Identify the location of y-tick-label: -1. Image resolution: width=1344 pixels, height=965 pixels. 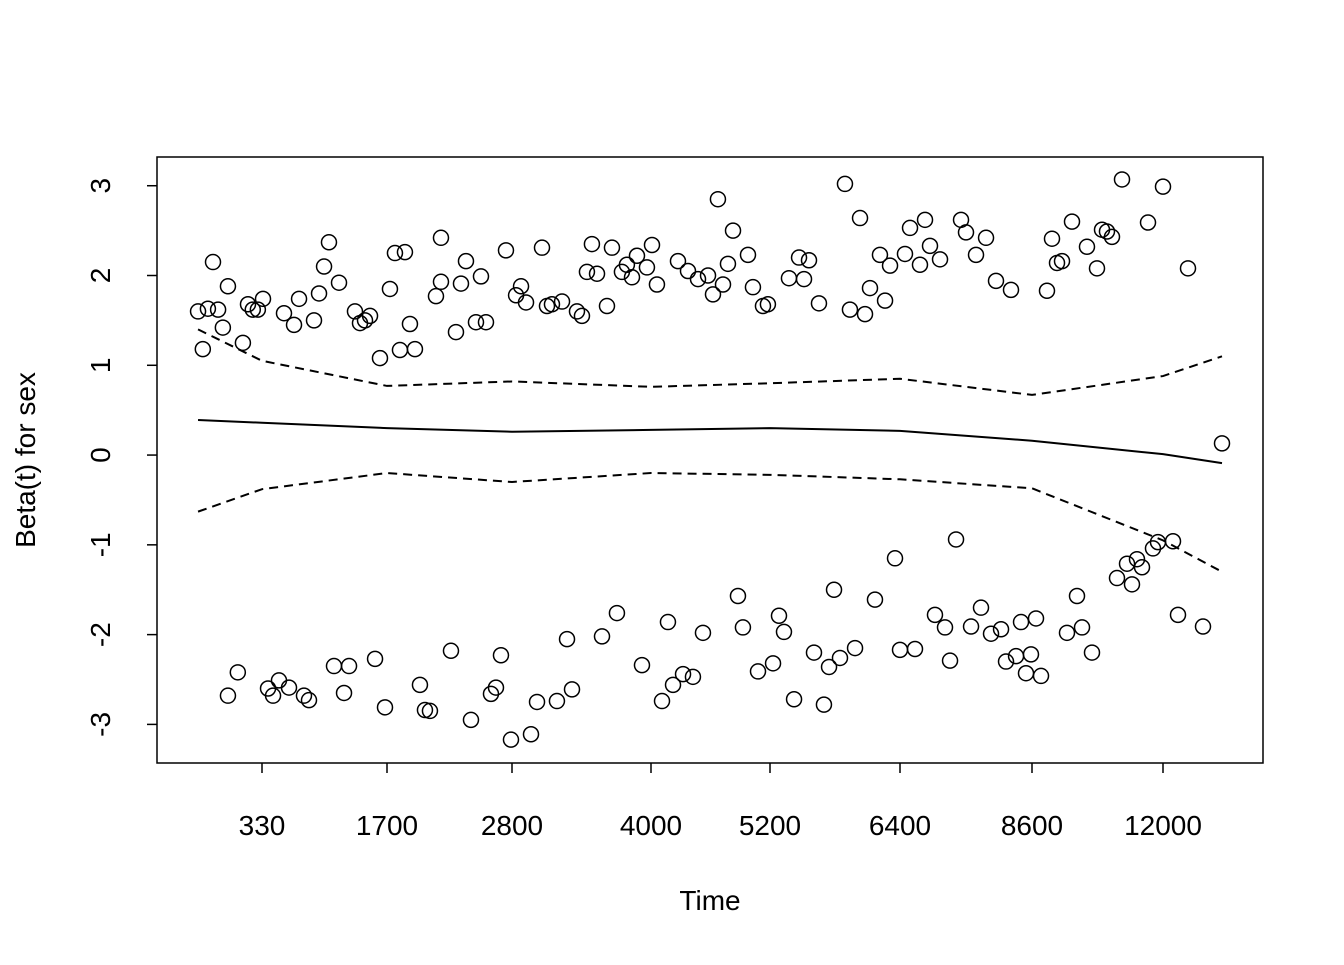
(100, 544).